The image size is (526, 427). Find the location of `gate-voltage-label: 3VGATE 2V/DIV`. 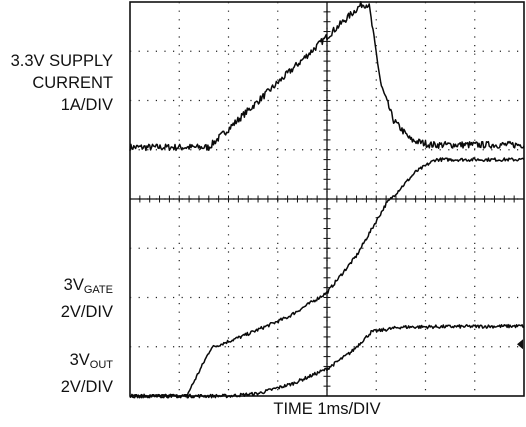

gate-voltage-label: 3VGATE 2V/DIV is located at coordinates (87, 298).